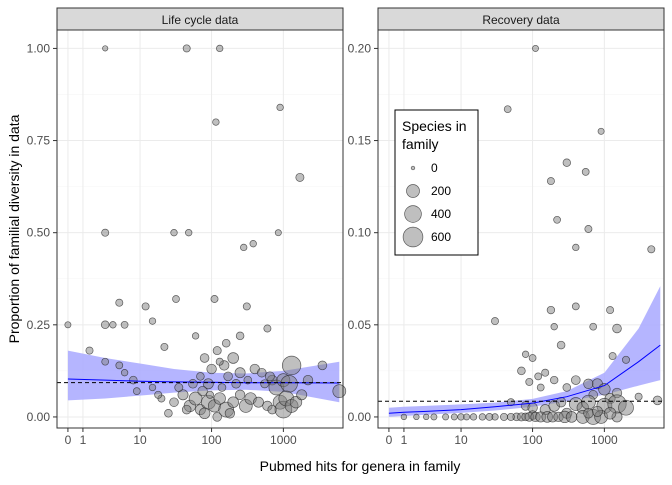  What do you see at coordinates (39, 233) in the screenshot?
I see `y-tick-label-life-cycle: 0.50` at bounding box center [39, 233].